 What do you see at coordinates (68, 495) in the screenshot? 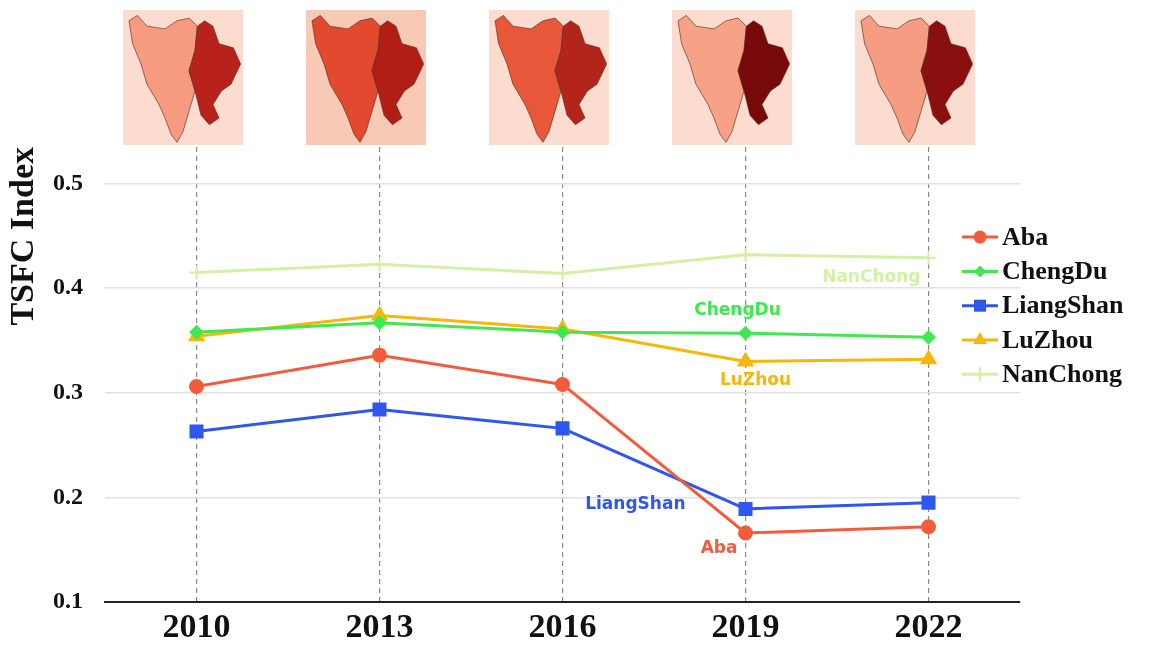
I see `y-tick-label: 0.2` at bounding box center [68, 495].